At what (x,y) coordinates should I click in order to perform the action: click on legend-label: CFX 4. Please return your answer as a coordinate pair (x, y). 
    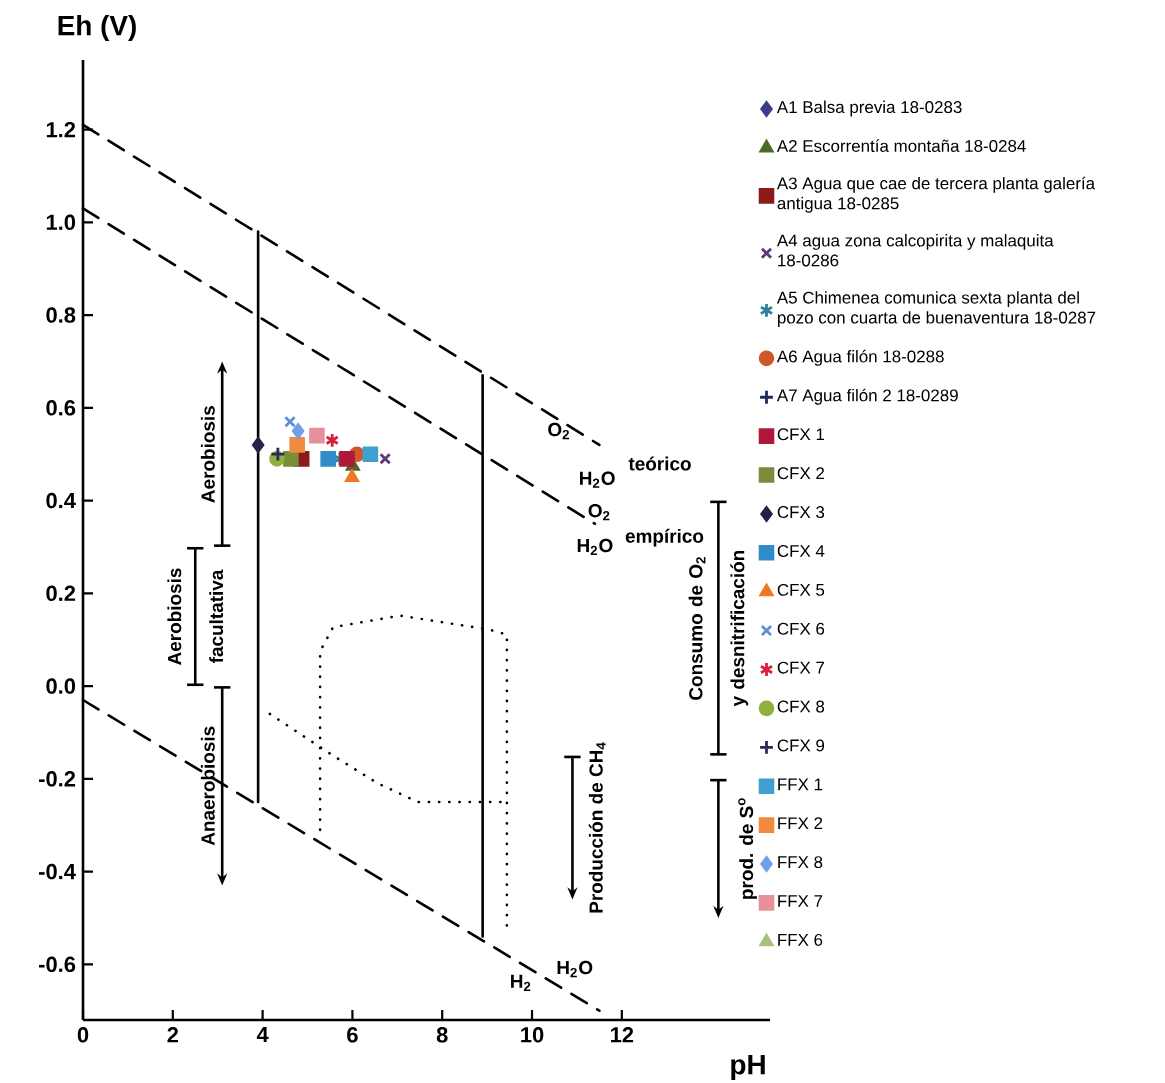
    Looking at the image, I should click on (801, 550).